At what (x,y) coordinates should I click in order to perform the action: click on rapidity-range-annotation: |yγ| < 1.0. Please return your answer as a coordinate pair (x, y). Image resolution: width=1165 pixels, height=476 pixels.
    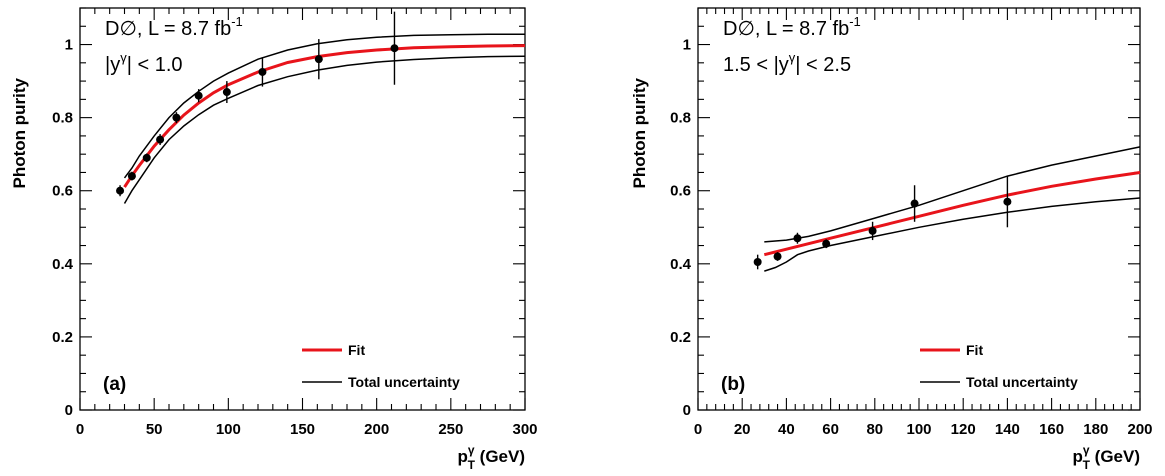
    Looking at the image, I should click on (144, 63).